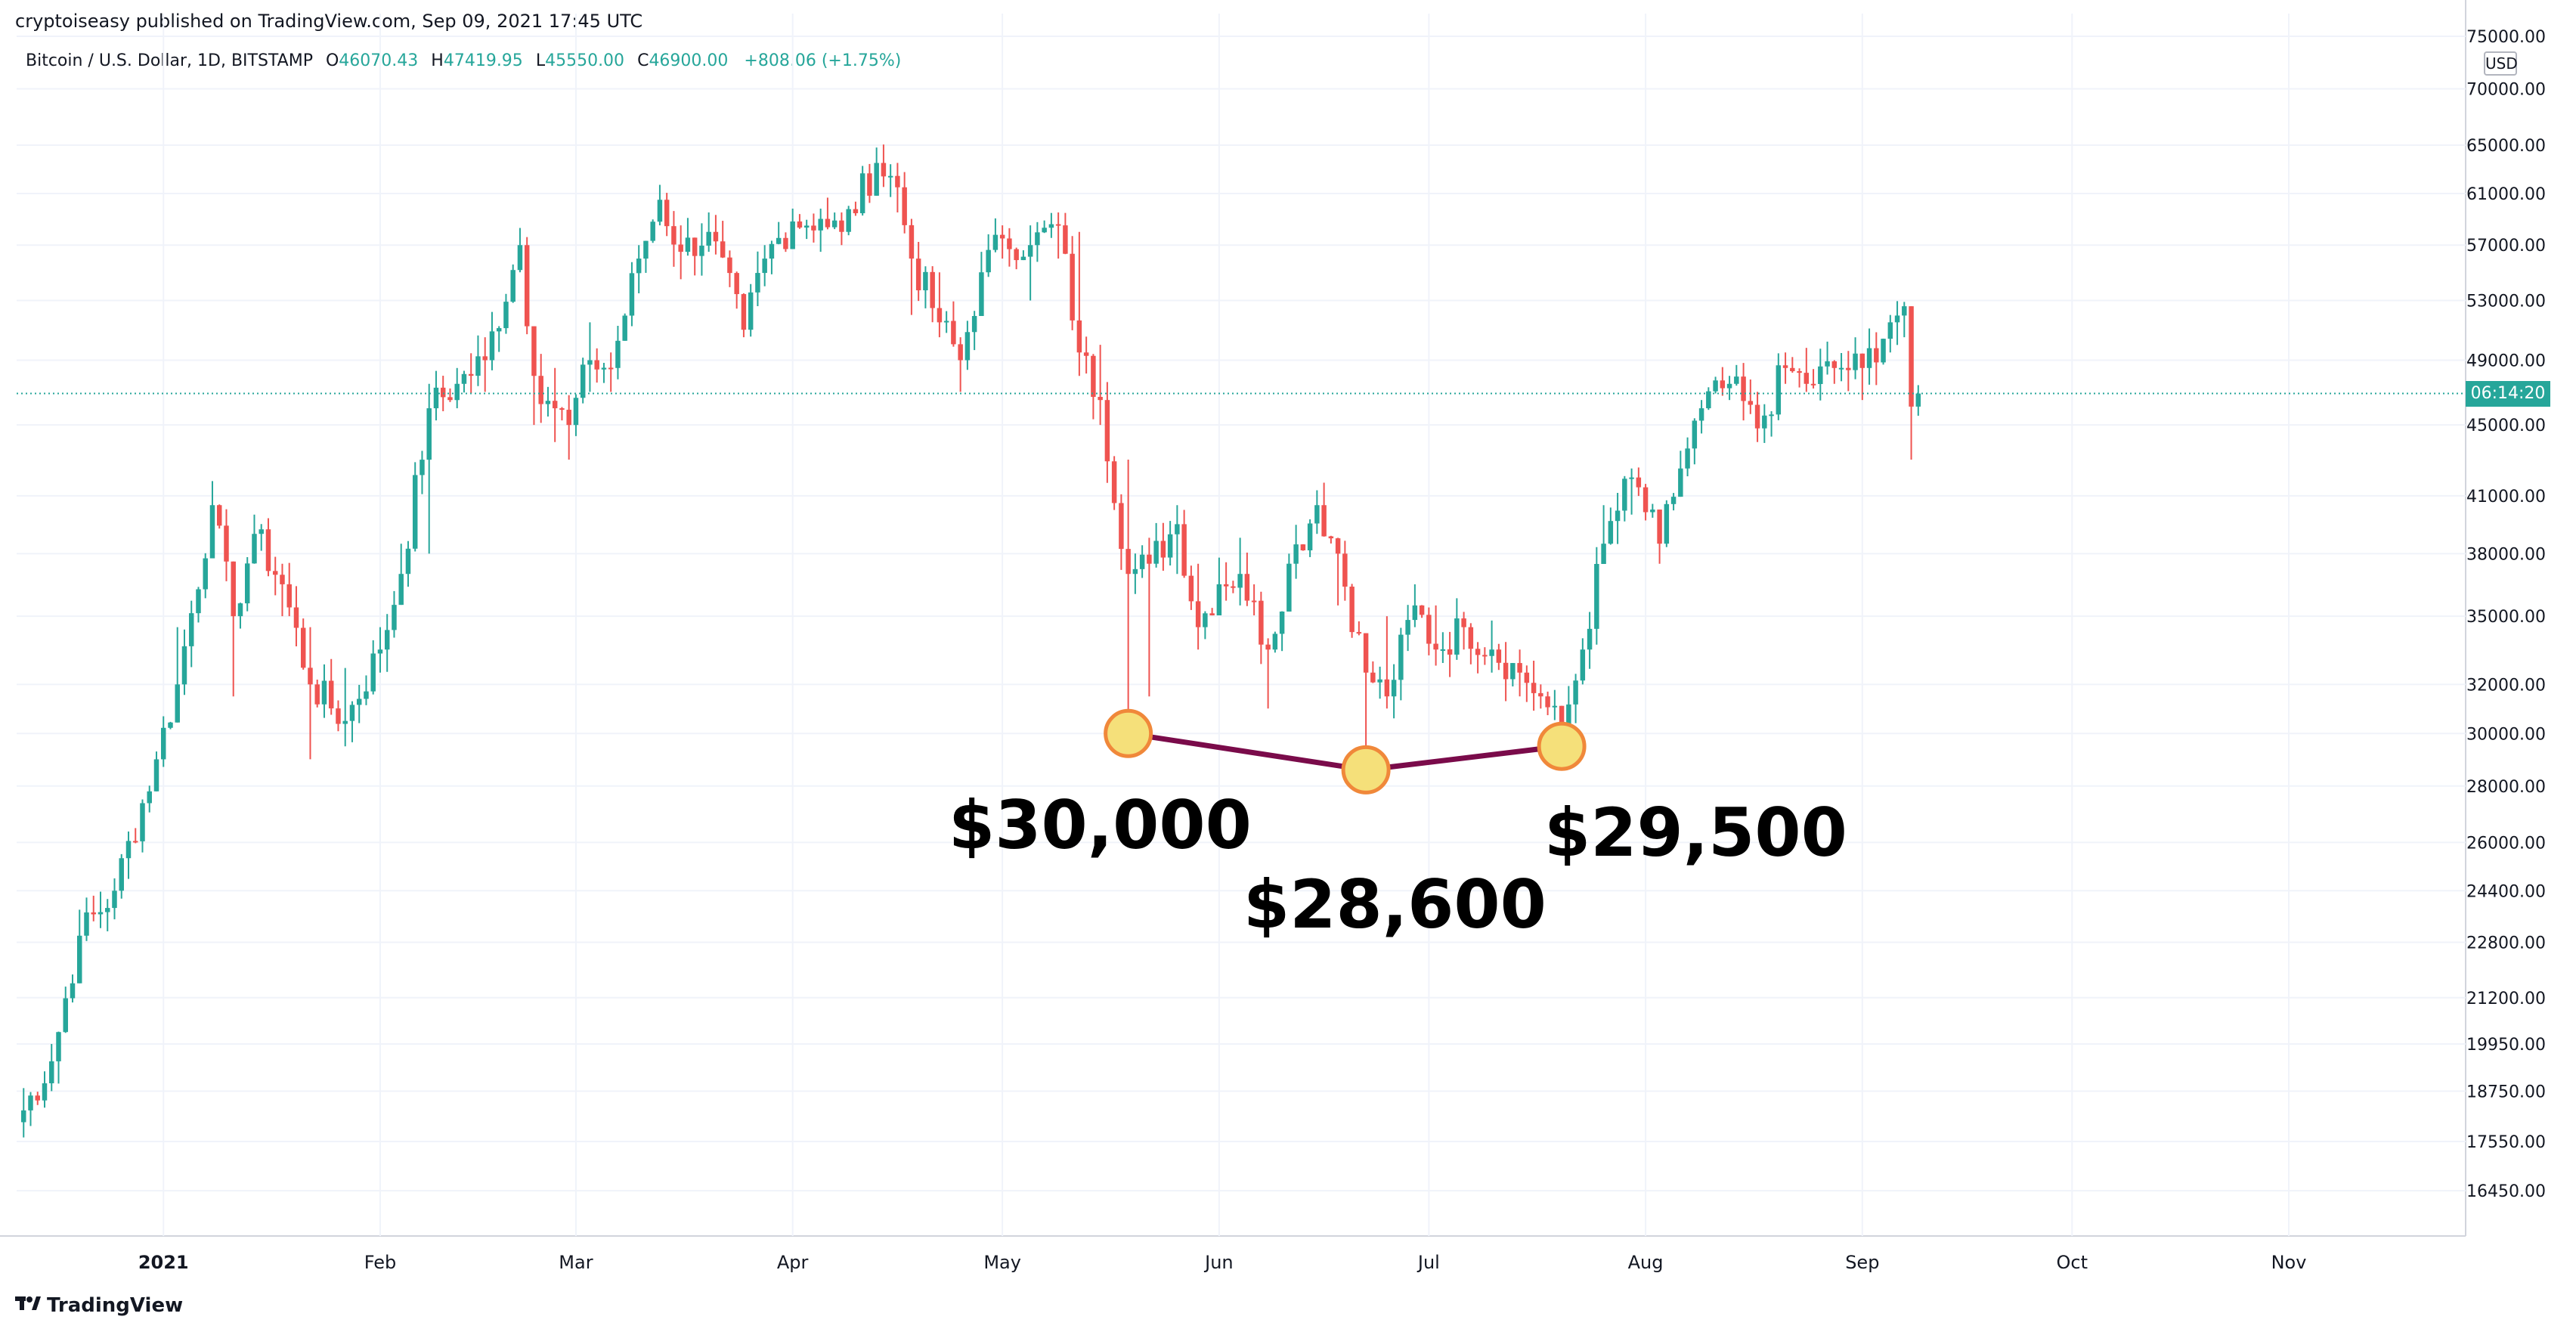  Describe the element at coordinates (2506, 247) in the screenshot. I see `y-tick-label: 57000.00` at that location.